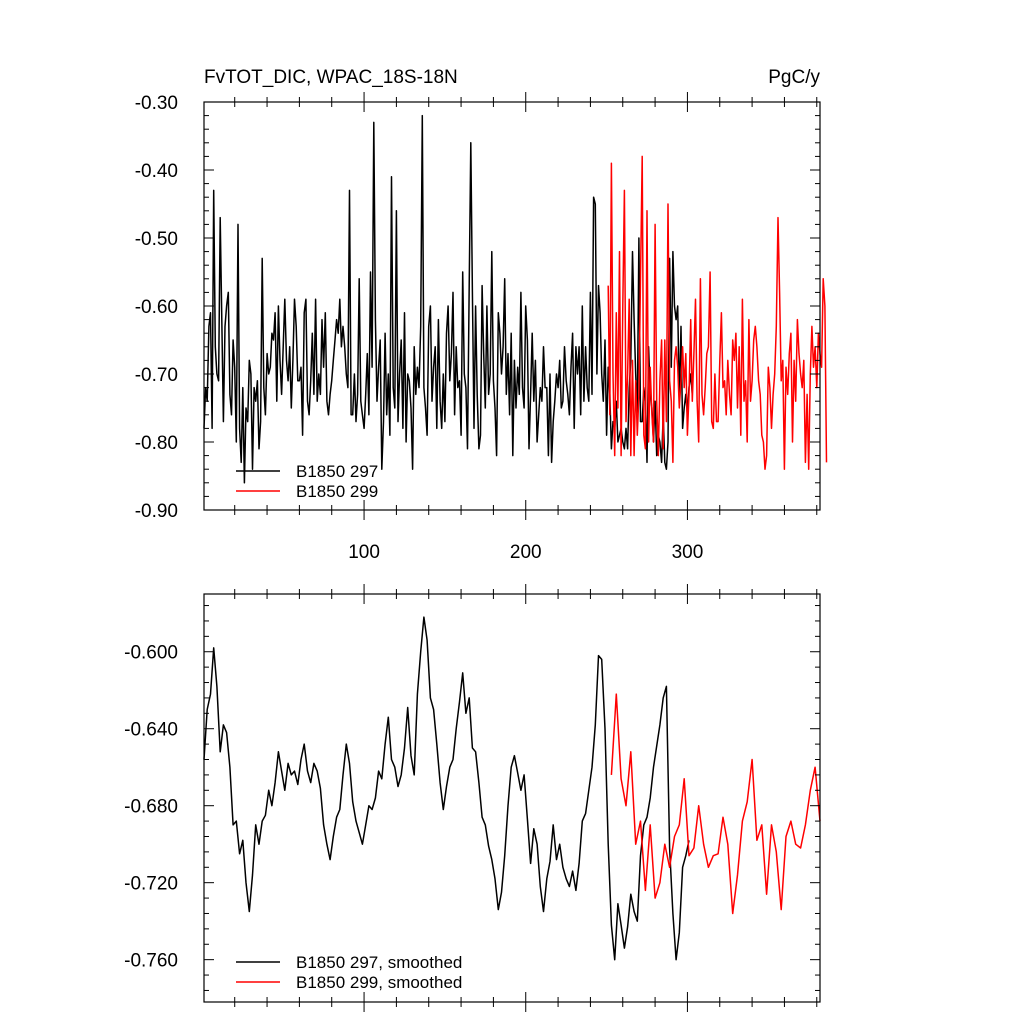 The image size is (1024, 1024). What do you see at coordinates (156, 307) in the screenshot?
I see `top-y-tick-label-0-60: -0.60` at bounding box center [156, 307].